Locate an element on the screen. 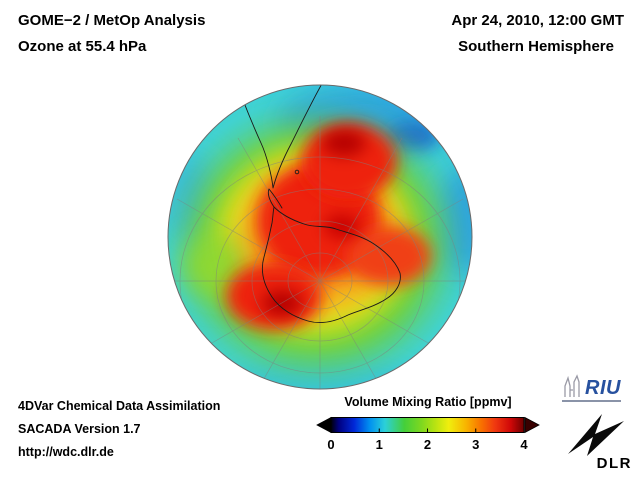  dlr-logo-text: DLR is located at coordinates (614, 463).